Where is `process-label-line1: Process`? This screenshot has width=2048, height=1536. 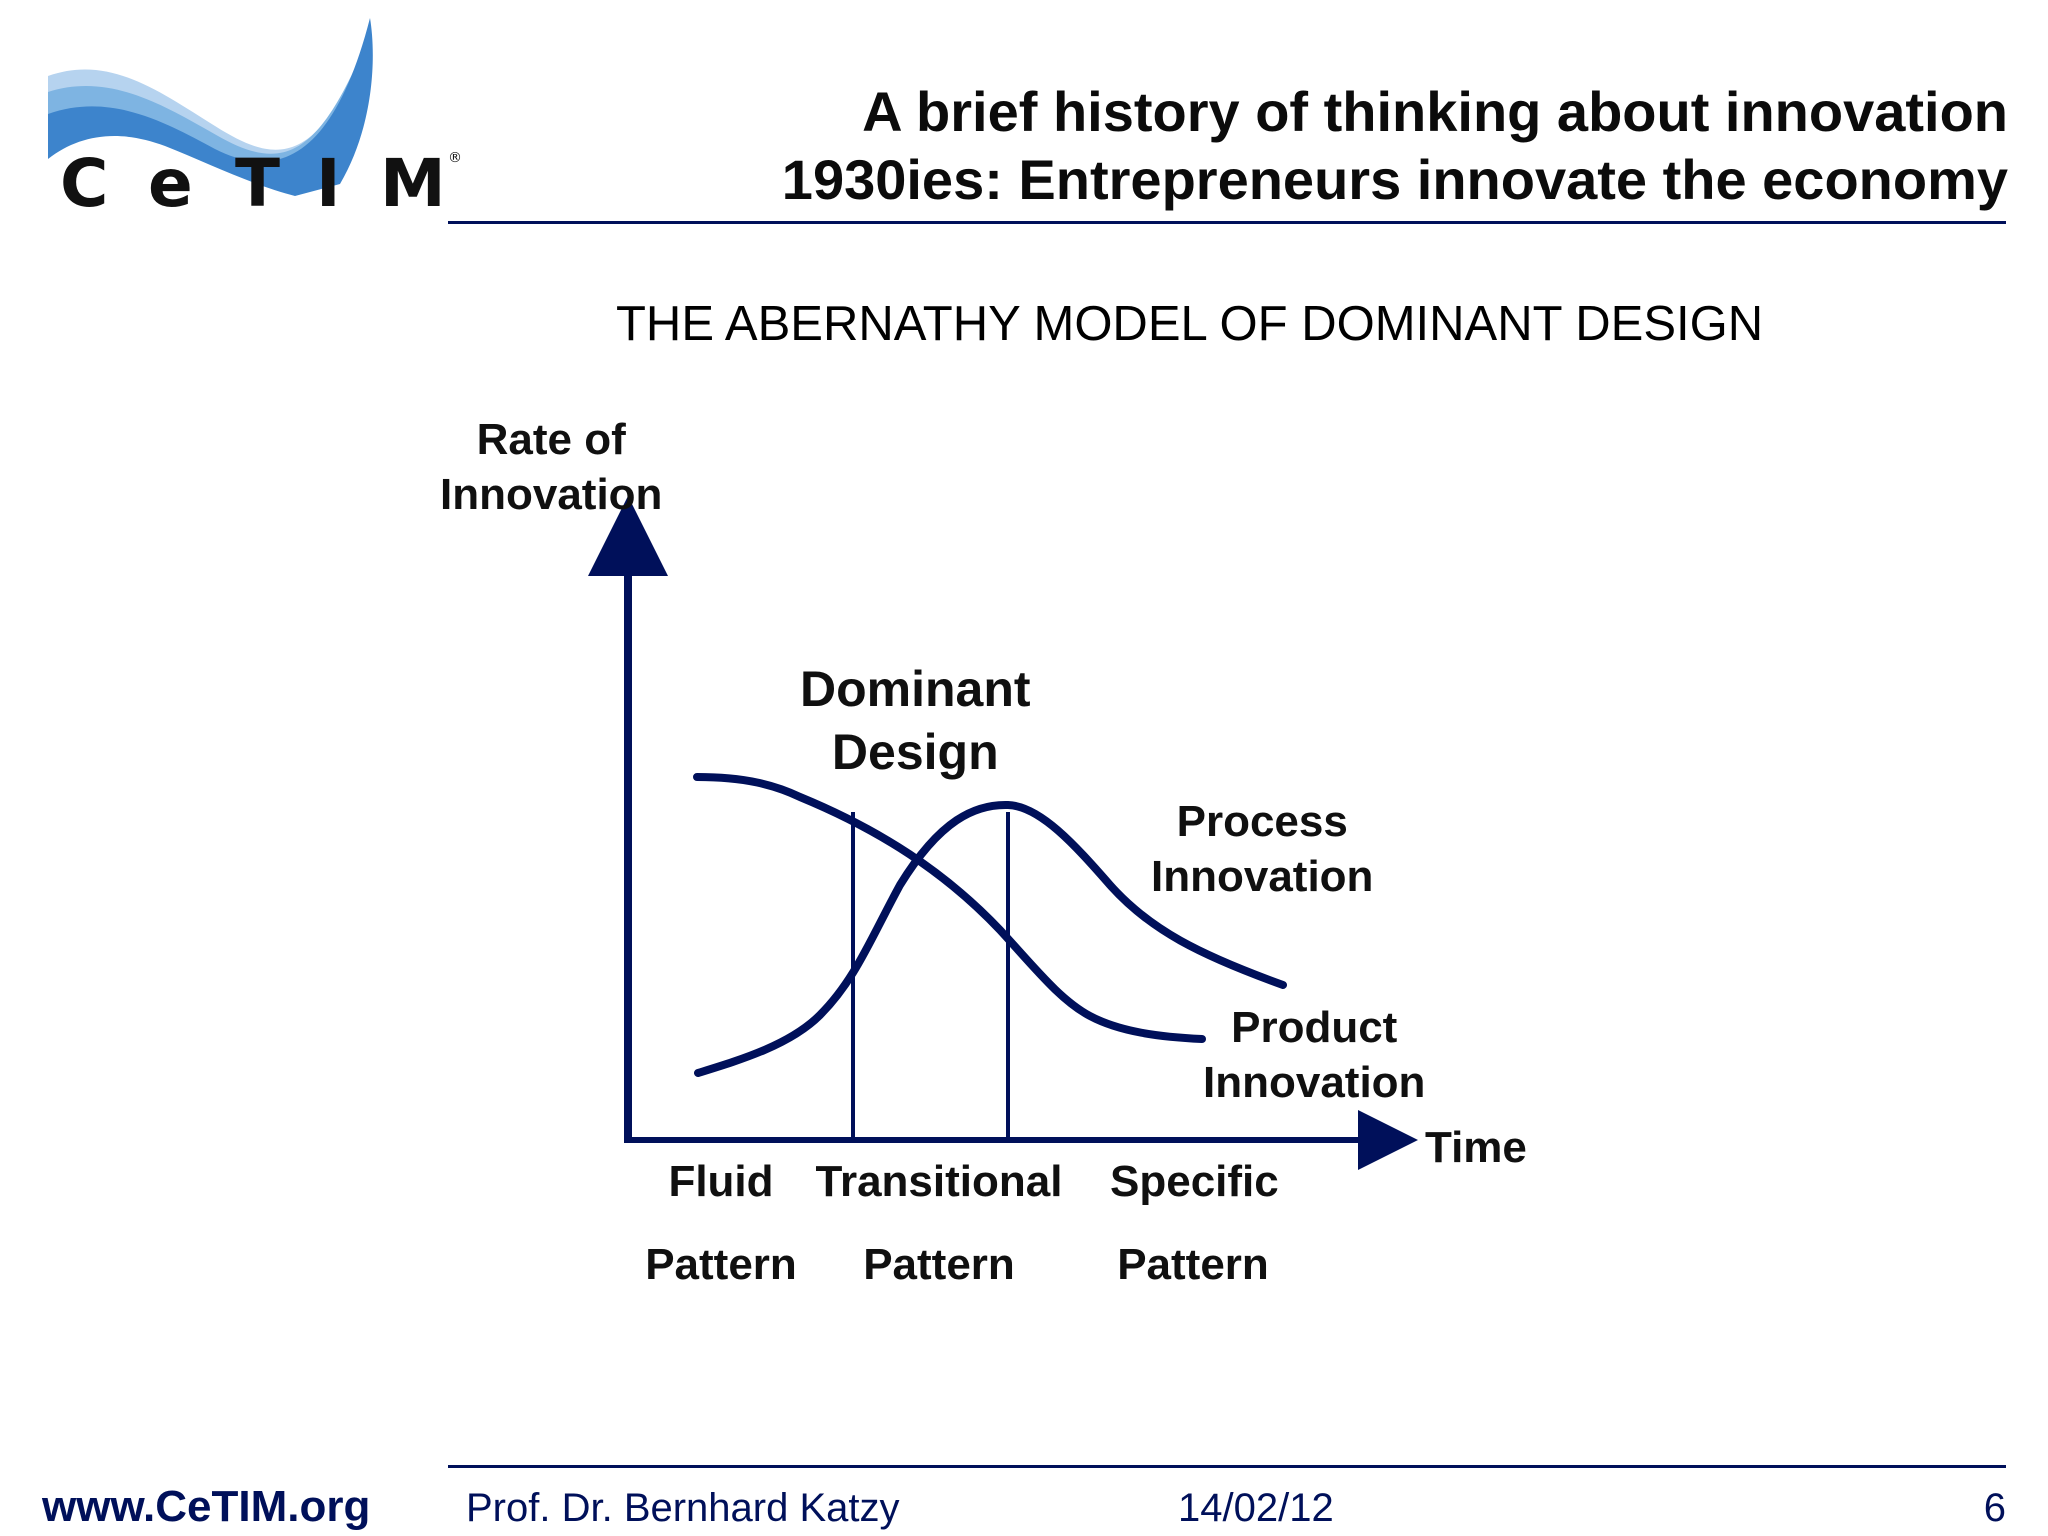 process-label-line1: Process is located at coordinates (1262, 821).